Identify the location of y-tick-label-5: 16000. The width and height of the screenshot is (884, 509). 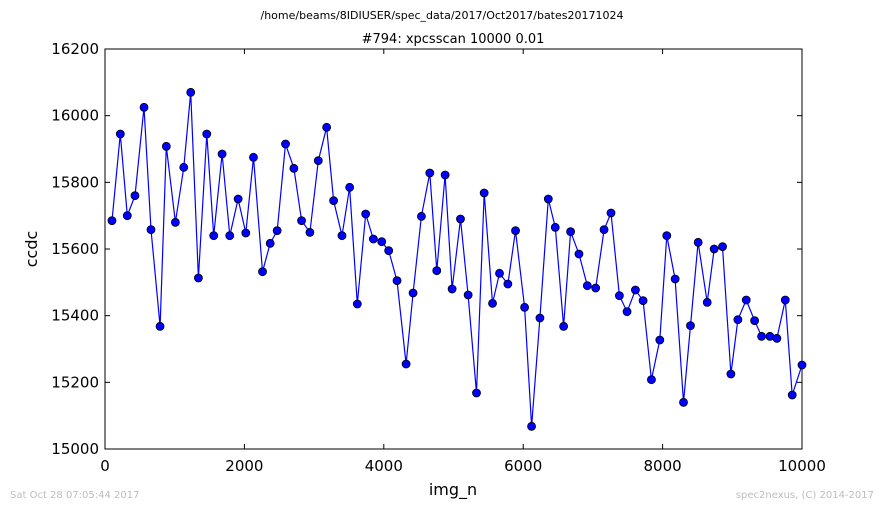
(75, 116).